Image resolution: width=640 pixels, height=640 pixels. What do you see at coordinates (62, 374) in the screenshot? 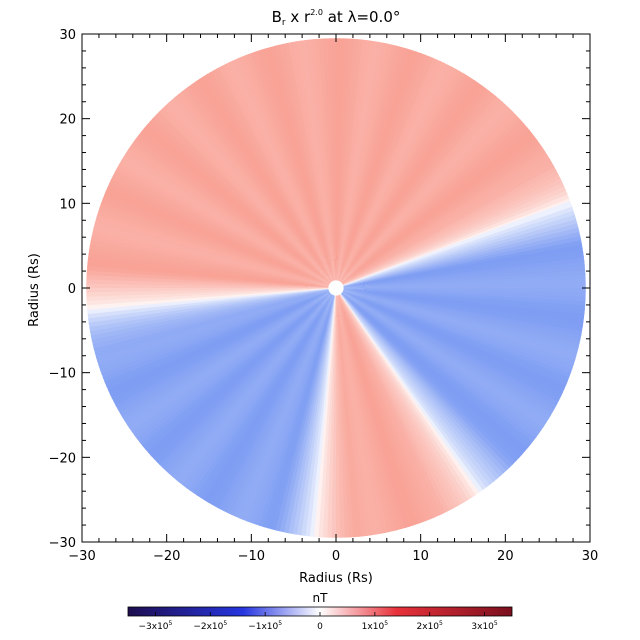
I see `y-tick-label: −10` at bounding box center [62, 374].